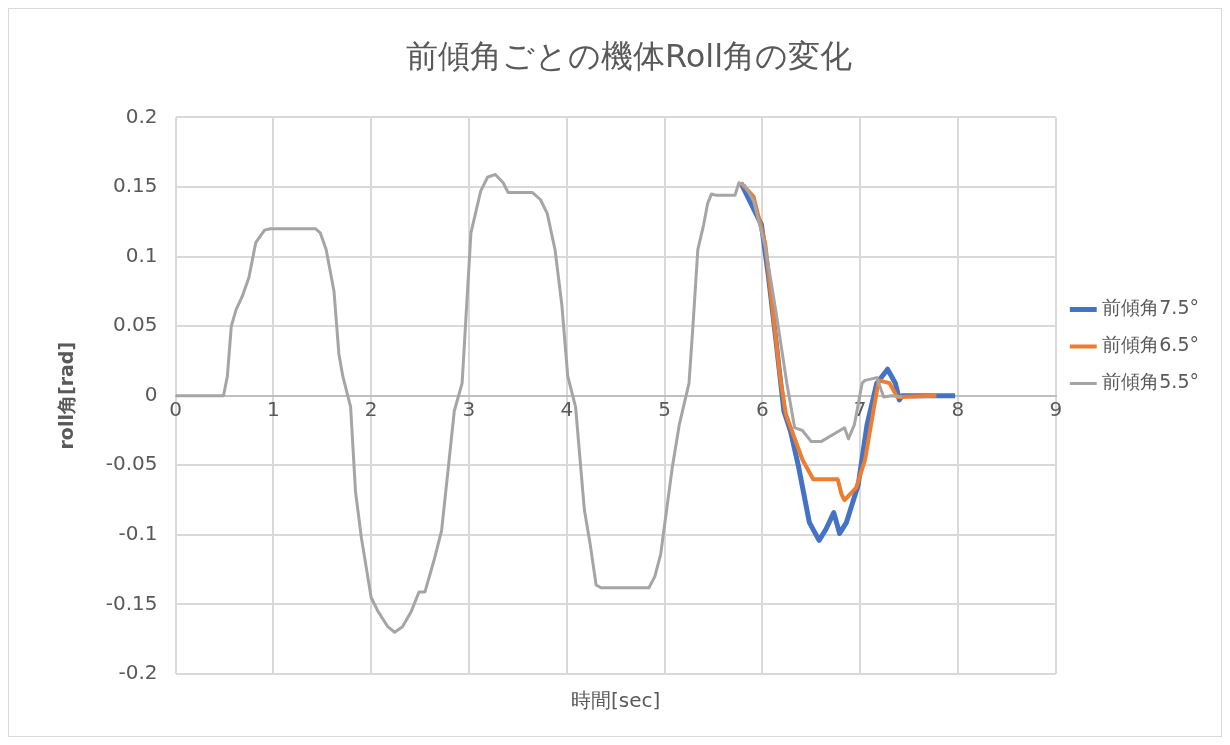 The height and width of the screenshot is (745, 1230). Describe the element at coordinates (175, 408) in the screenshot. I see `x-tick-label: 0` at that location.